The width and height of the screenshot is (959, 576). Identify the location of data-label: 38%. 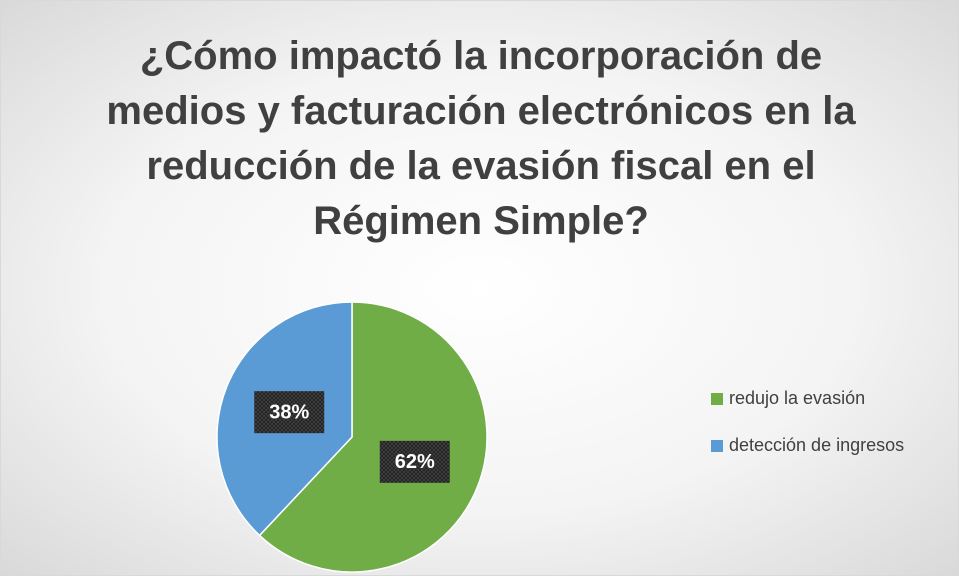
(289, 412).